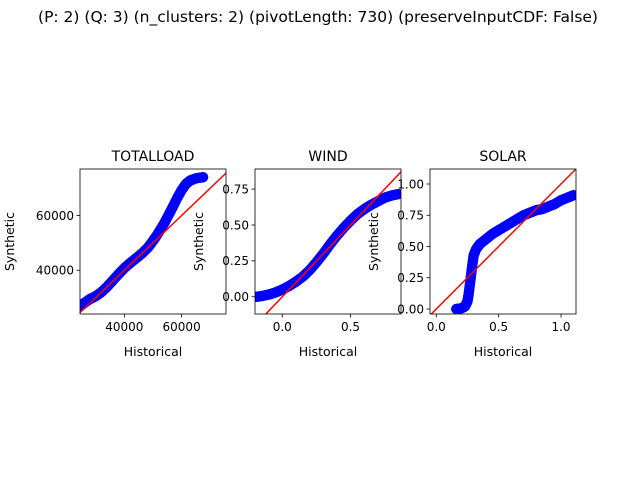  What do you see at coordinates (350, 327) in the screenshot?
I see `wind-xtick-label: 0.5` at bounding box center [350, 327].